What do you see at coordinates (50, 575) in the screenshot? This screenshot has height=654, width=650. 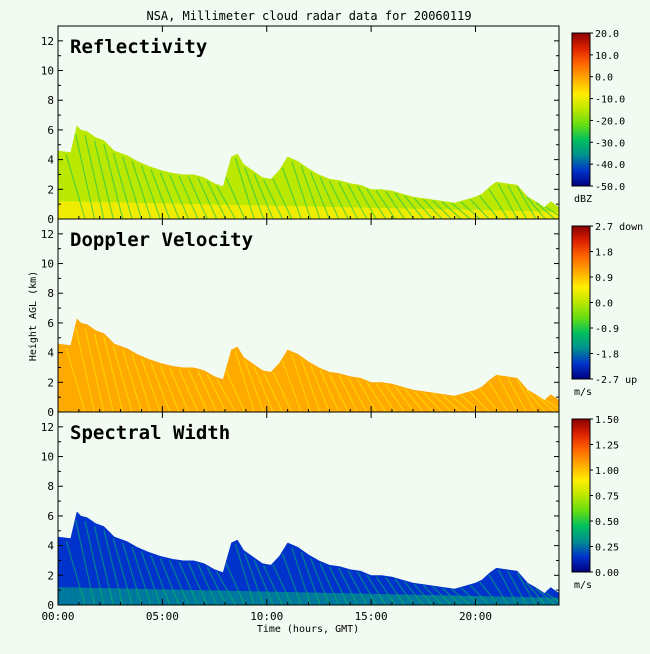 I see `y-tick-label: 2` at bounding box center [50, 575].